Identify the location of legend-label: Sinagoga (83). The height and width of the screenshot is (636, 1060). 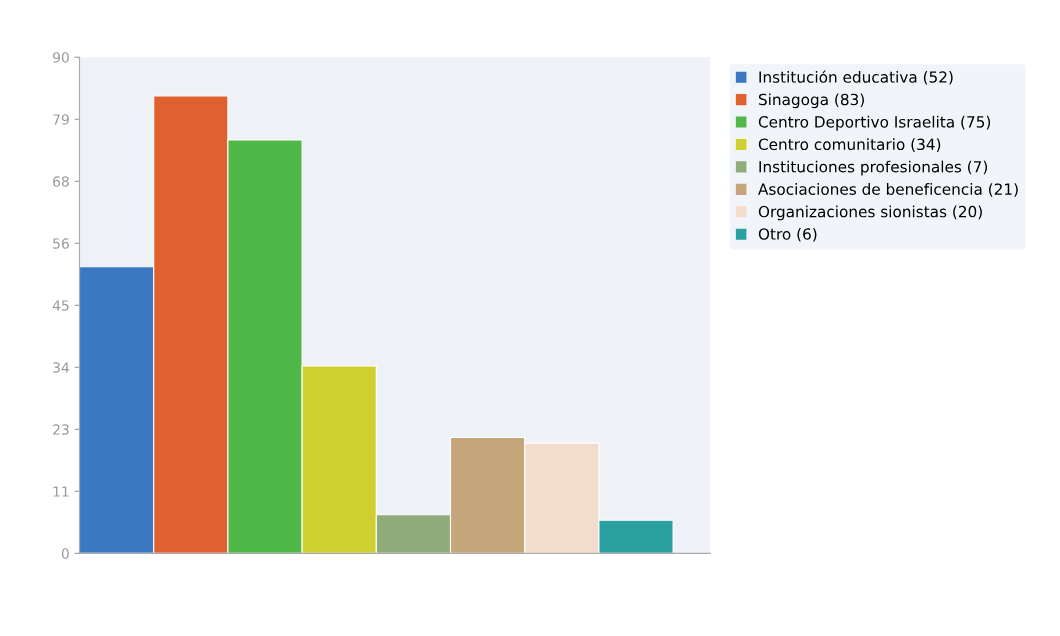
(811, 101).